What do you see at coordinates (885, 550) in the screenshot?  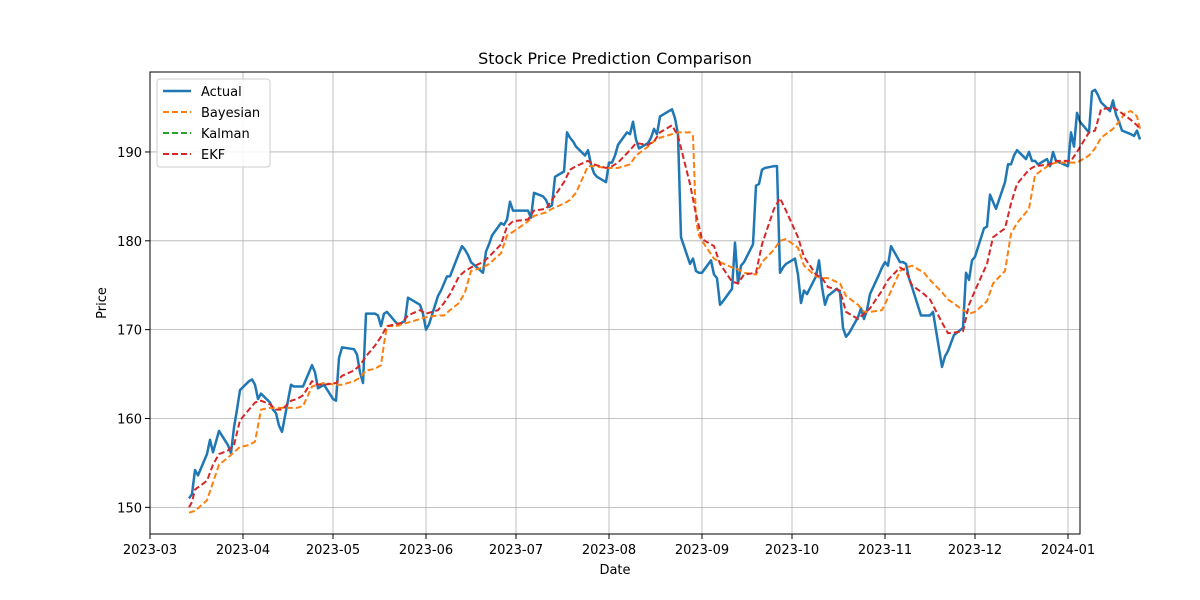 I see `x-tick-label: 2023-11` at bounding box center [885, 550].